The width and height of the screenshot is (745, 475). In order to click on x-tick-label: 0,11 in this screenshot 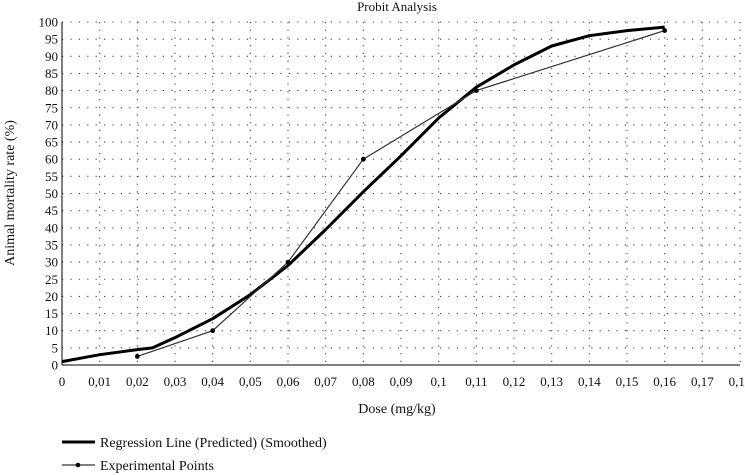, I will do `click(476, 381)`.